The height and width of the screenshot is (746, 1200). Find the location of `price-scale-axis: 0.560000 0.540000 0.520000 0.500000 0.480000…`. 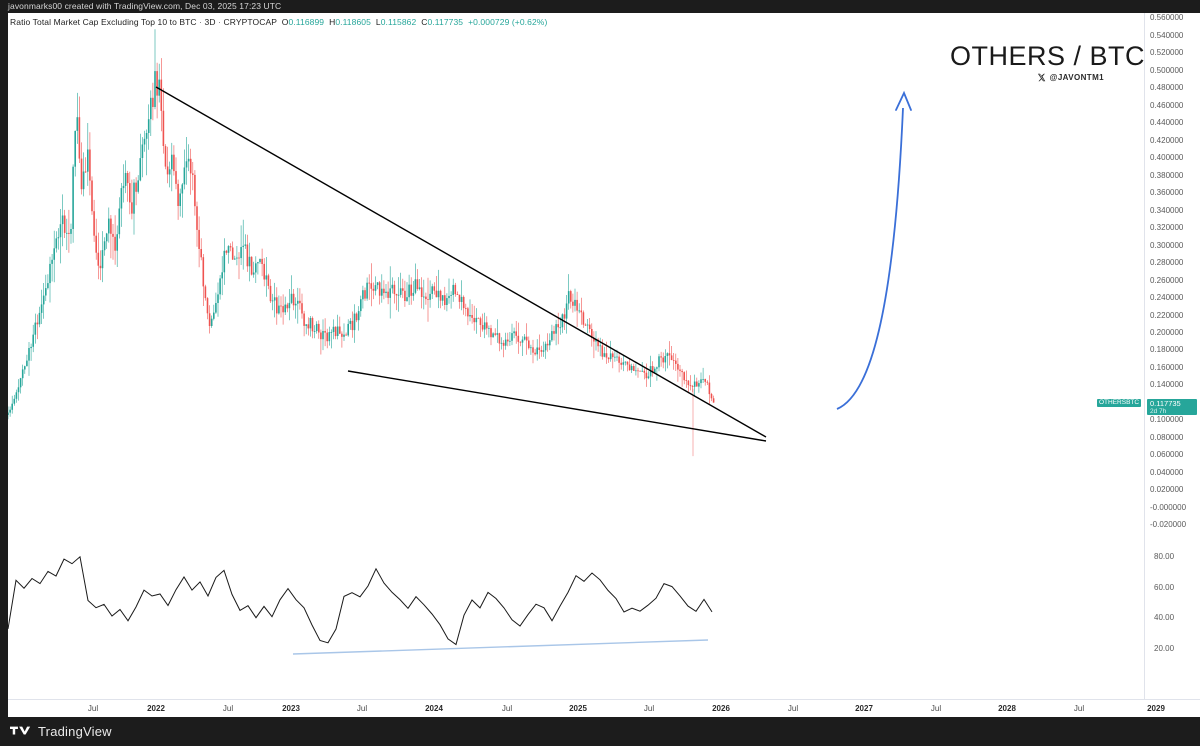

price-scale-axis: 0.560000 0.540000 0.520000 0.500000 0.480000… is located at coordinates (1148, 365).